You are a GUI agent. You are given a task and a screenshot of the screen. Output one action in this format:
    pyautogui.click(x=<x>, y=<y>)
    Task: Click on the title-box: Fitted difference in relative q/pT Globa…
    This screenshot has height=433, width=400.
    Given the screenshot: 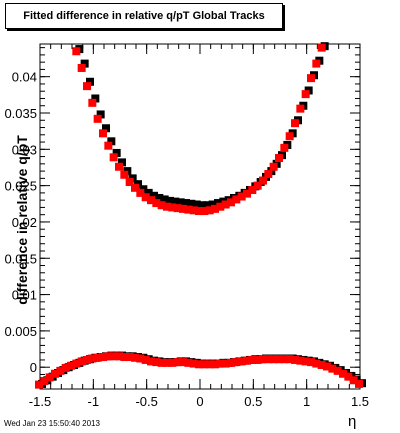 What is the action you would take?
    pyautogui.click(x=144, y=16)
    